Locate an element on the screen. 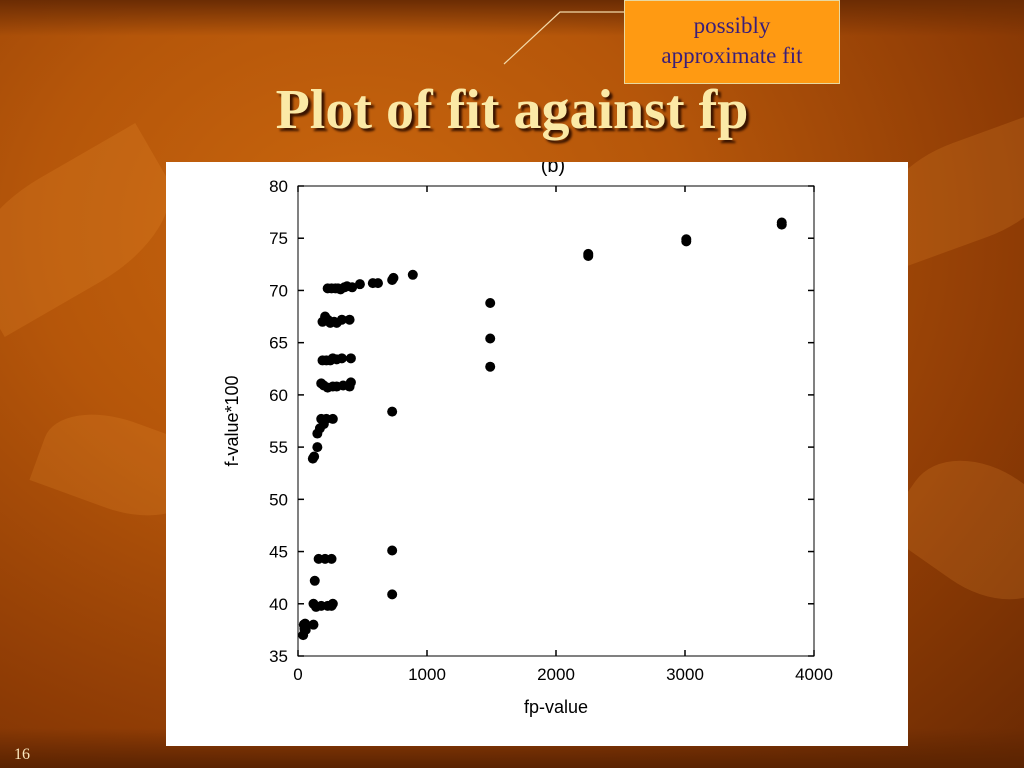 The image size is (1024, 768). y-tick-label: 45 is located at coordinates (278, 552).